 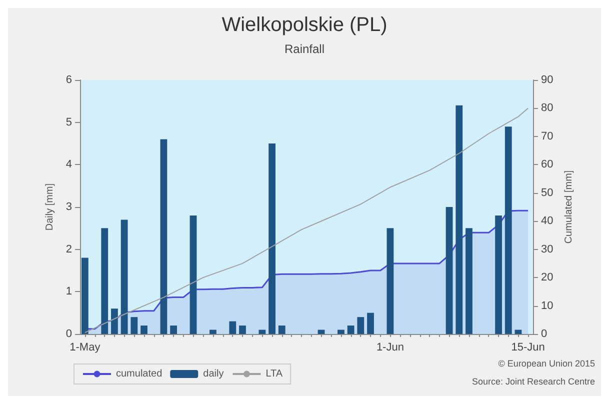 I want to click on y2-tick-label: 70, so click(x=547, y=136).